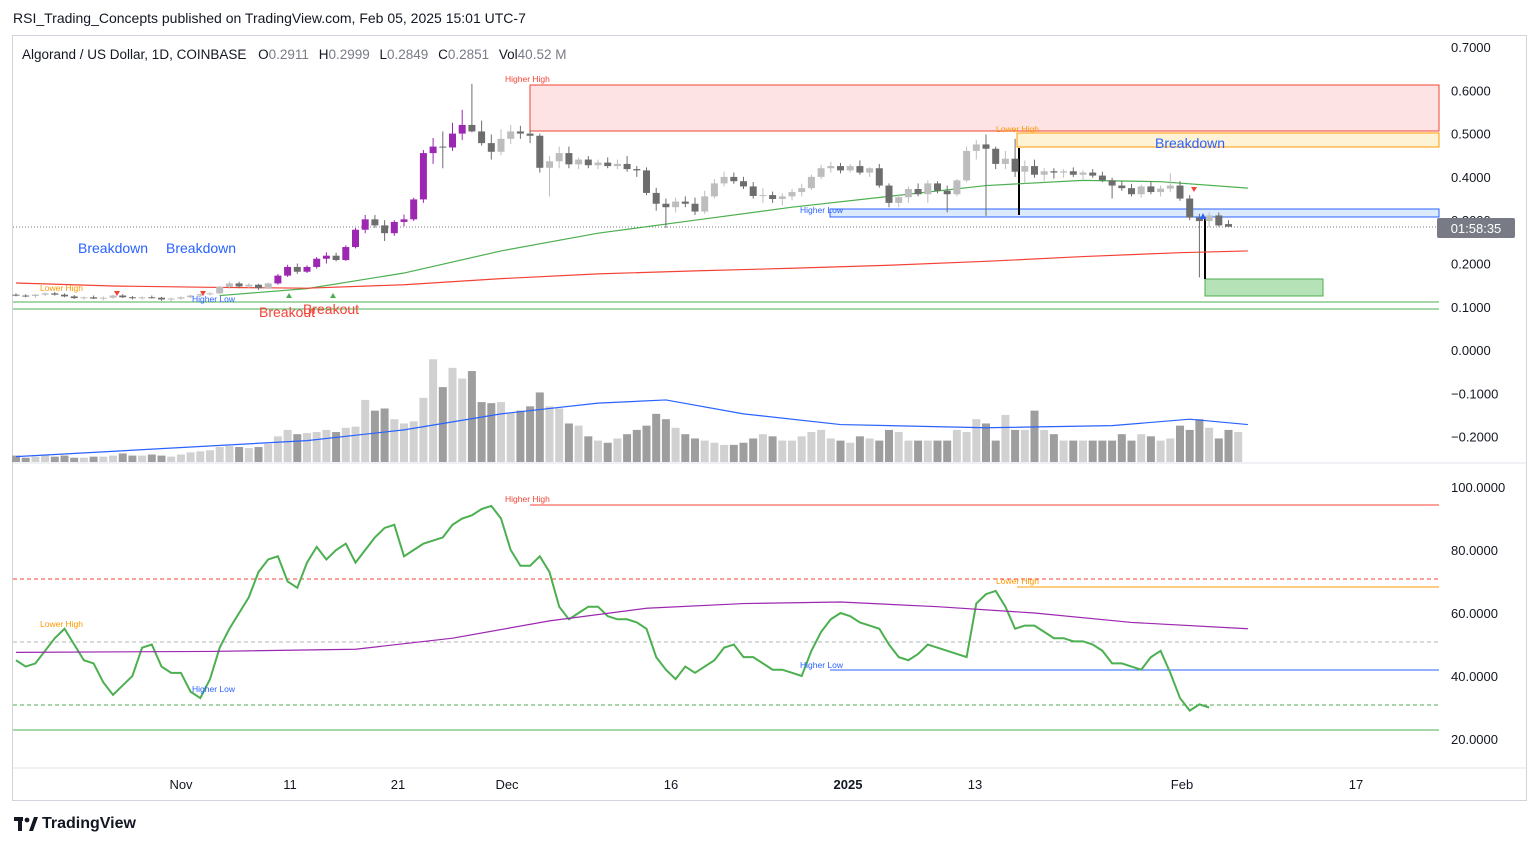  Describe the element at coordinates (542, 54) in the screenshot. I see `volume-value: 40.52 M` at that location.